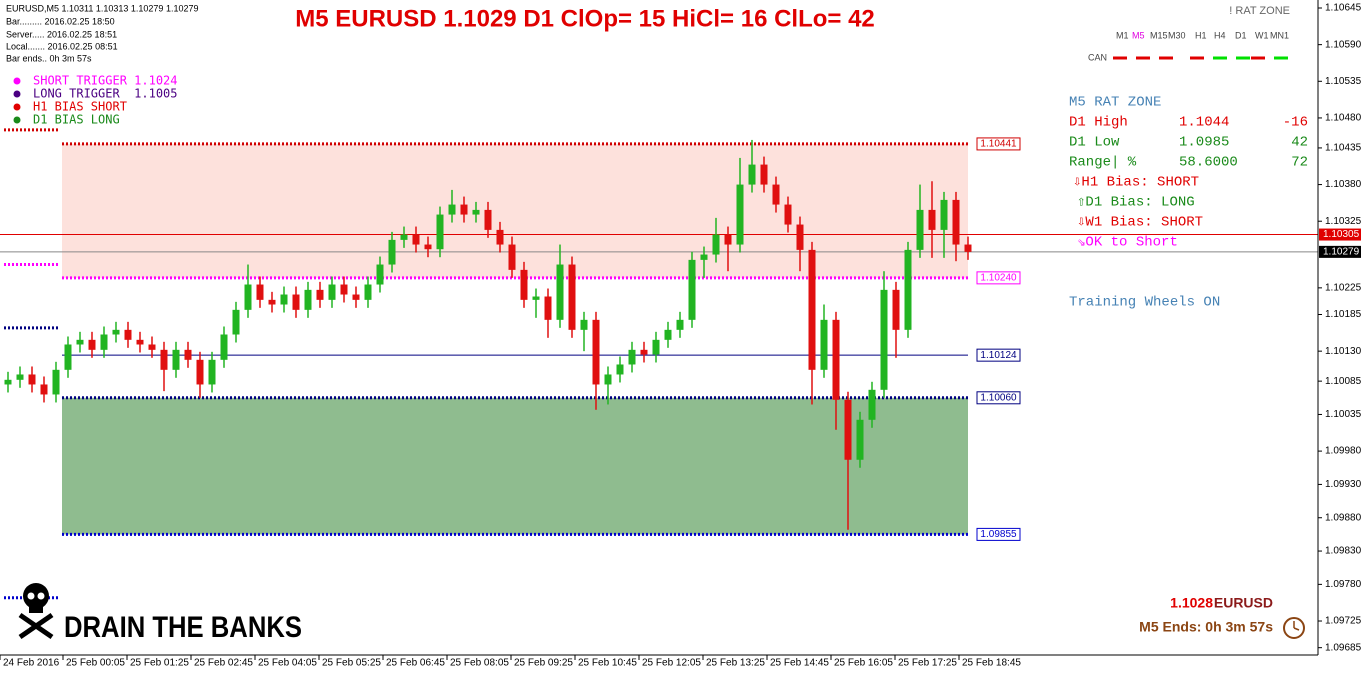  Describe the element at coordinates (31, 596) in the screenshot. I see `eye` at that location.